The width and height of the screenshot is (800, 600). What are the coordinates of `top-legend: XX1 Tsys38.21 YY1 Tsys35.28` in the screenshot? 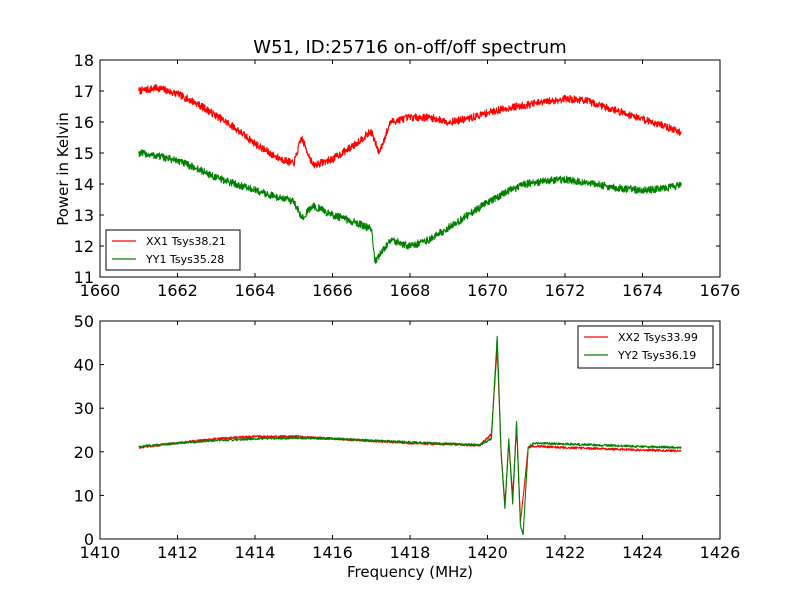 It's located at (173, 250).